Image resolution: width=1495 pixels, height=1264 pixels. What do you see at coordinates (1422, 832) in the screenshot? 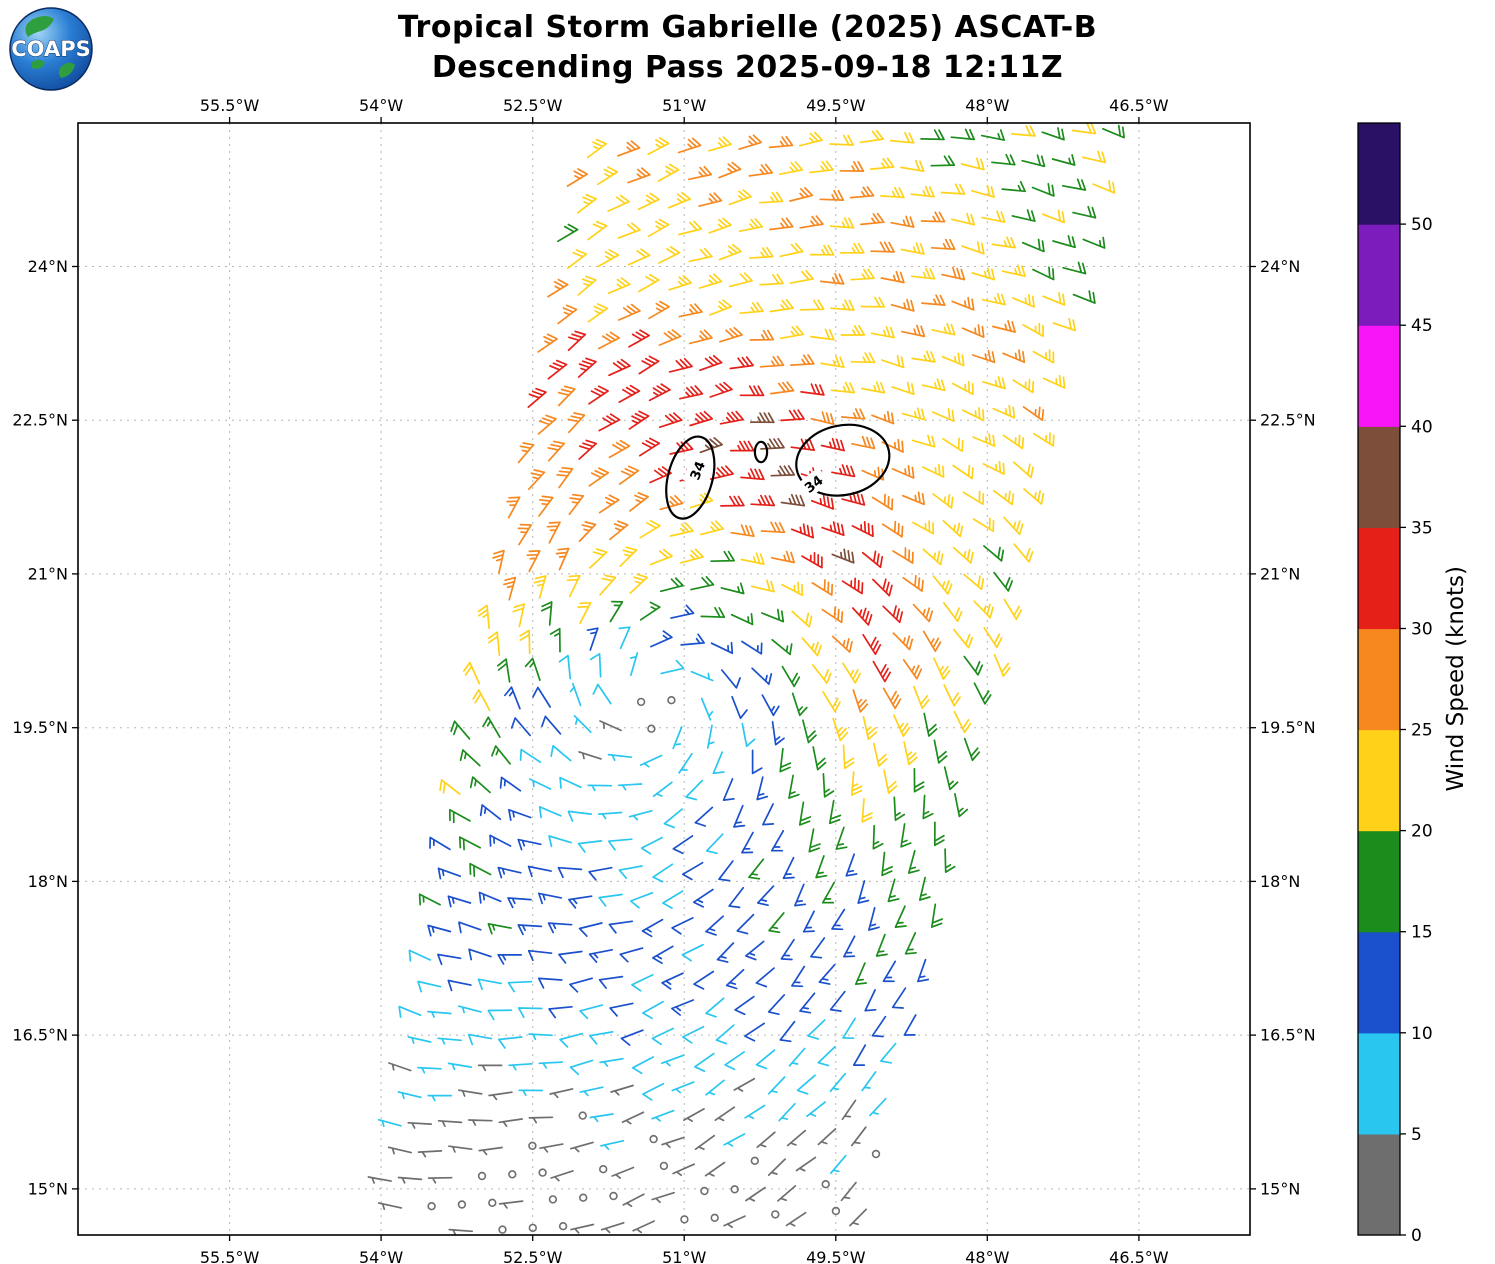
I see `svg-text: 20` at bounding box center [1422, 832].